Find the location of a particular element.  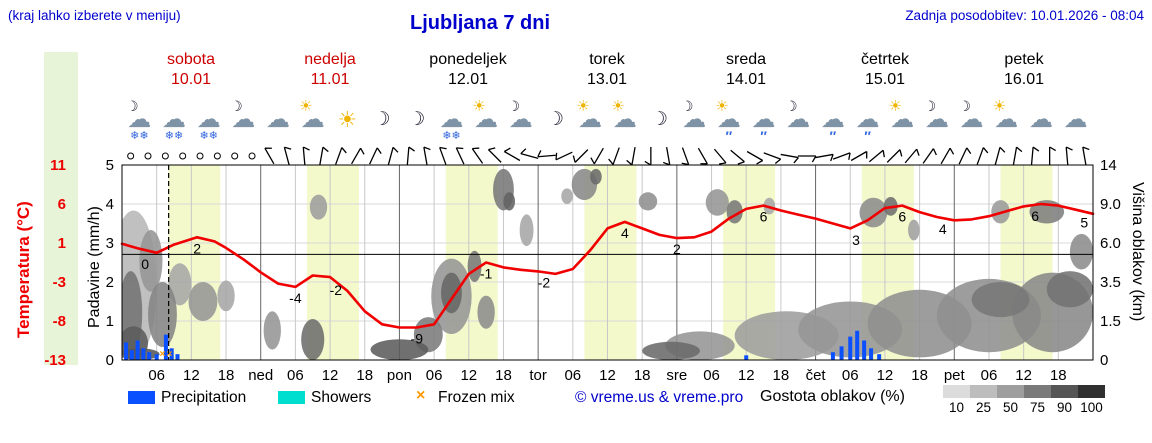

cloud-density-scale is located at coordinates (1024, 391).